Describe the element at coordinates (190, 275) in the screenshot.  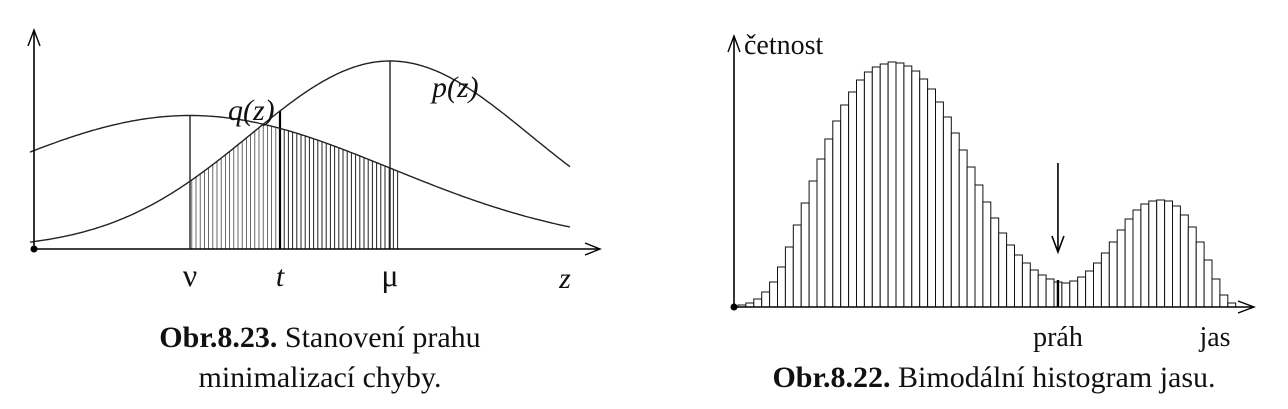
I see `tick-label-nu: ν` at that location.